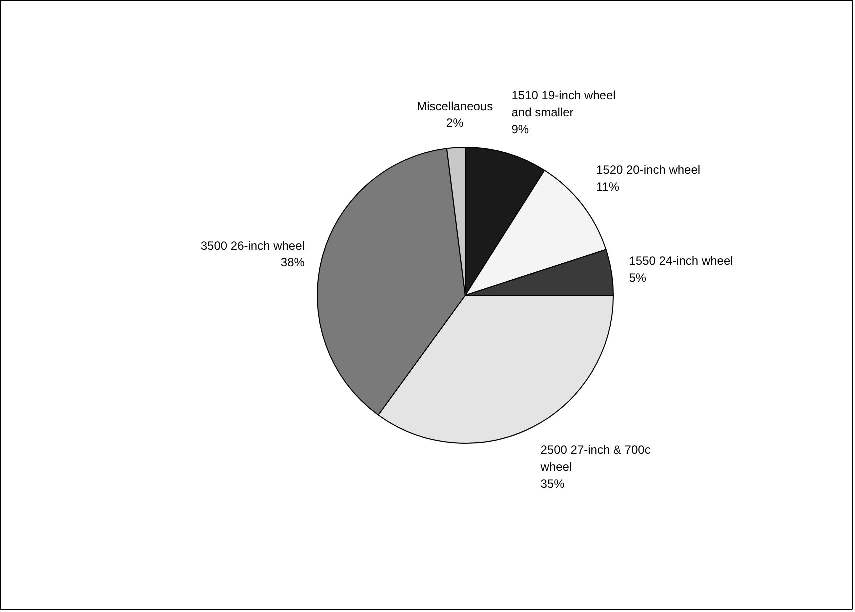 The height and width of the screenshot is (612, 855). I want to click on slice-label: 1550 24-inch wheel, so click(681, 261).